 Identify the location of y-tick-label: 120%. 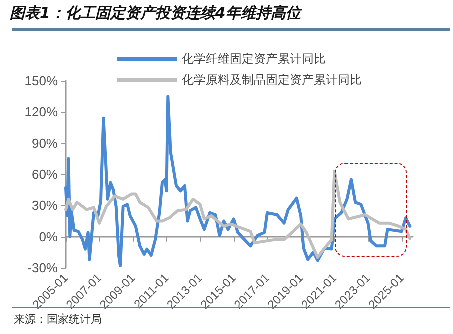
(41, 112).